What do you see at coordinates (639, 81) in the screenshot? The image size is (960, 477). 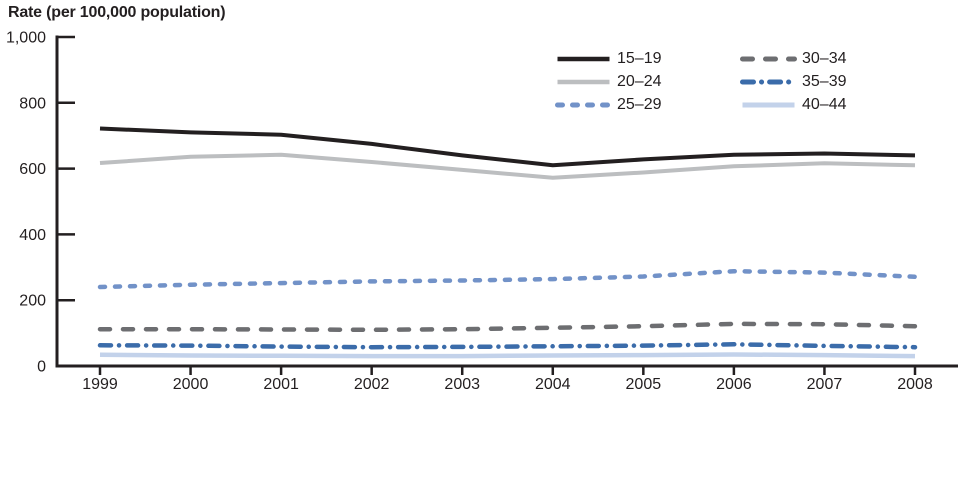 I see `legend-label: 20–24` at bounding box center [639, 81].